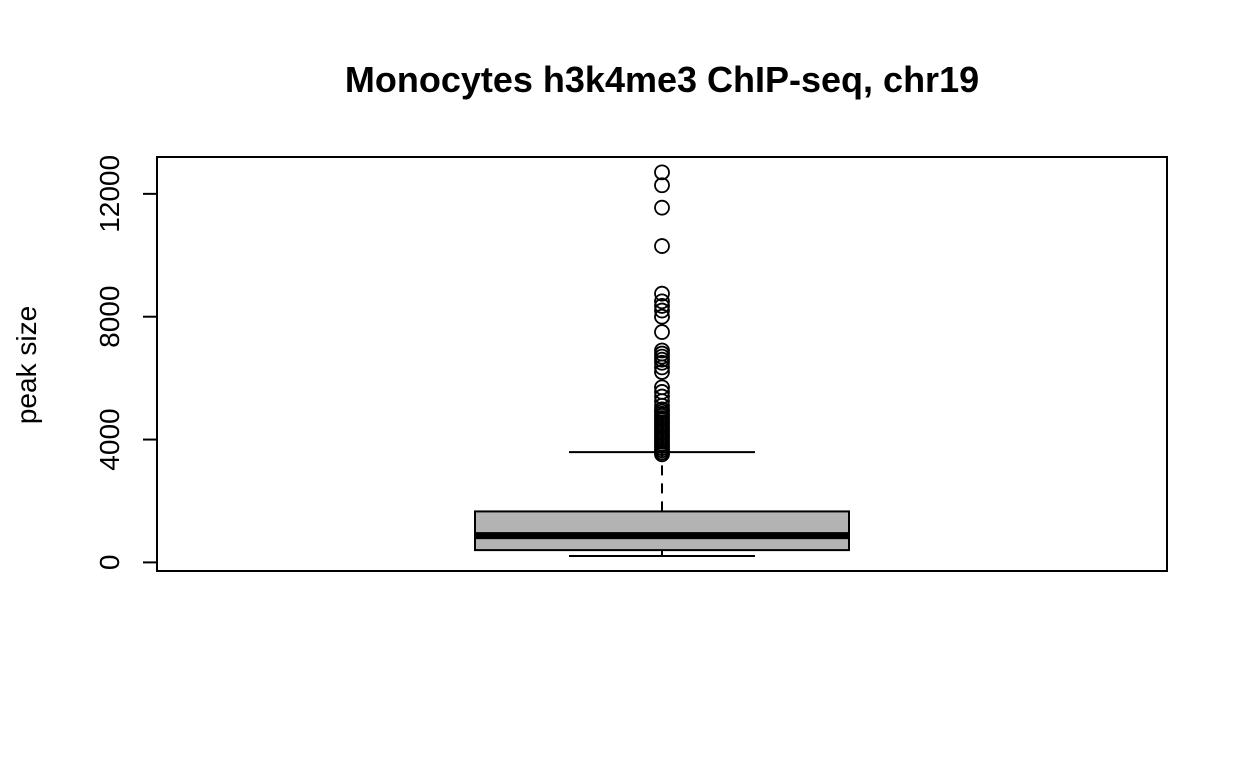 Image resolution: width=1248 pixels, height=768 pixels. What do you see at coordinates (109, 317) in the screenshot?
I see `y-tick-label: 8000` at bounding box center [109, 317].